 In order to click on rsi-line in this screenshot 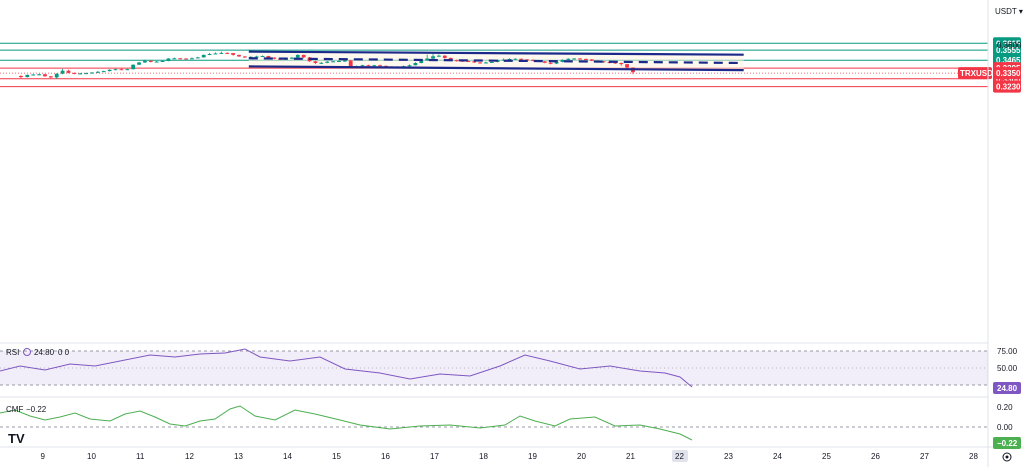, I will do `click(346, 368)`.